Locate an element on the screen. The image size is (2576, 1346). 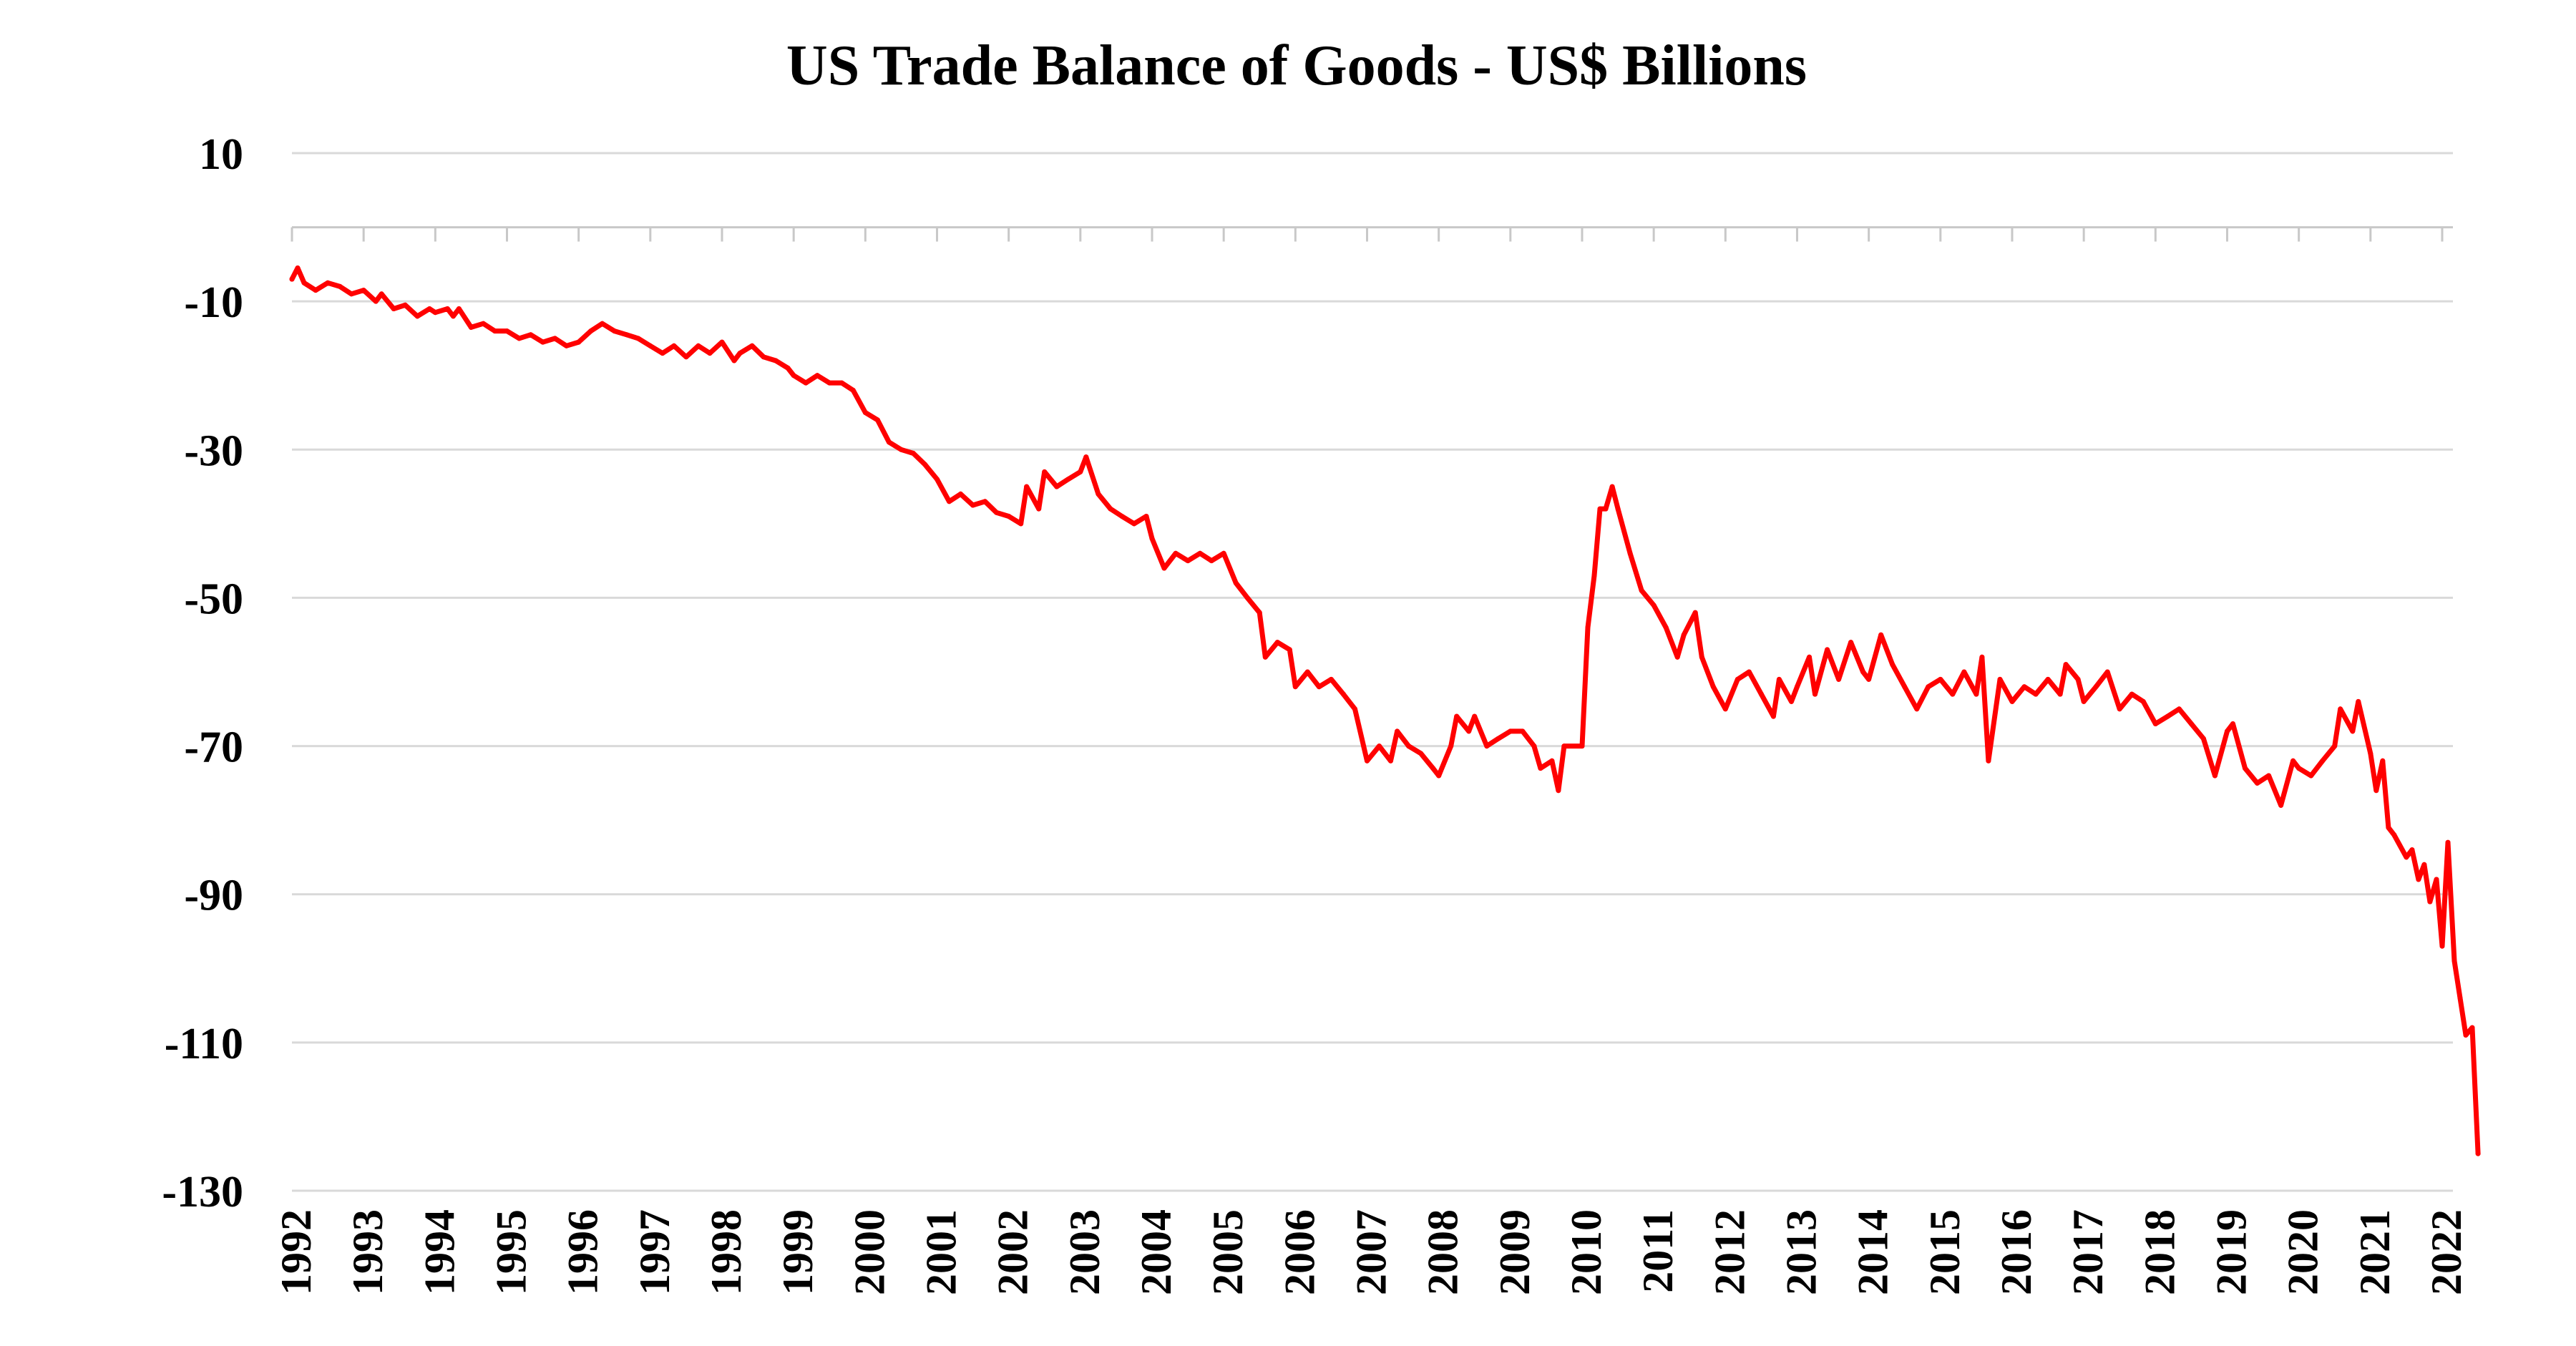
y-tick-label: 10 is located at coordinates (221, 154).